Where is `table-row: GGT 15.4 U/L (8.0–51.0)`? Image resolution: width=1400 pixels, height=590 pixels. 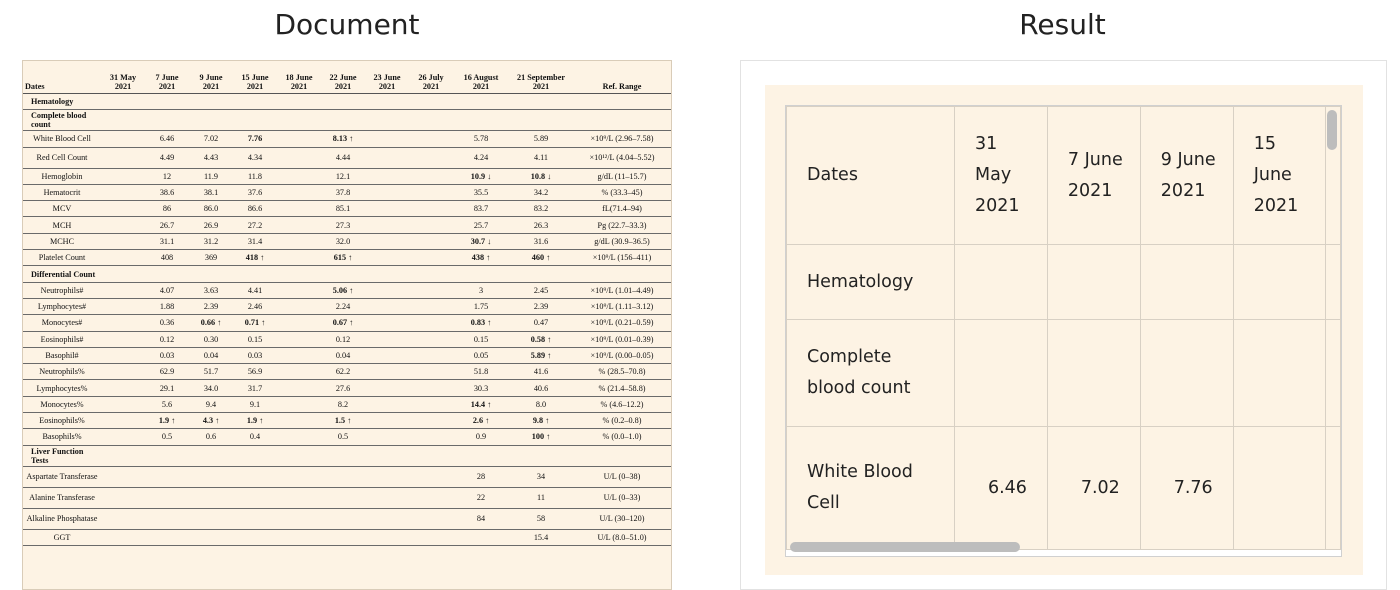 table-row: GGT 15.4 U/L (8.0–51.0) is located at coordinates (347, 537).